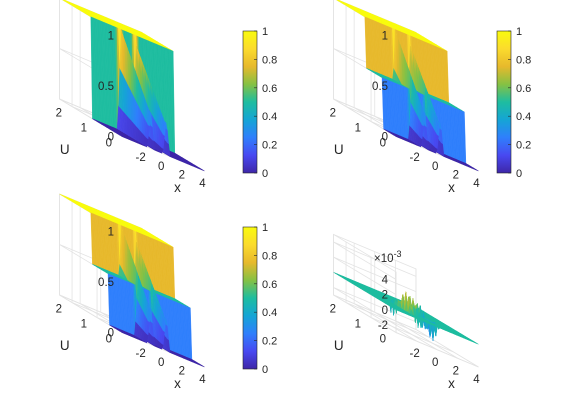 The image size is (584, 414). I want to click on z-tick-label: 4, so click(385, 281).